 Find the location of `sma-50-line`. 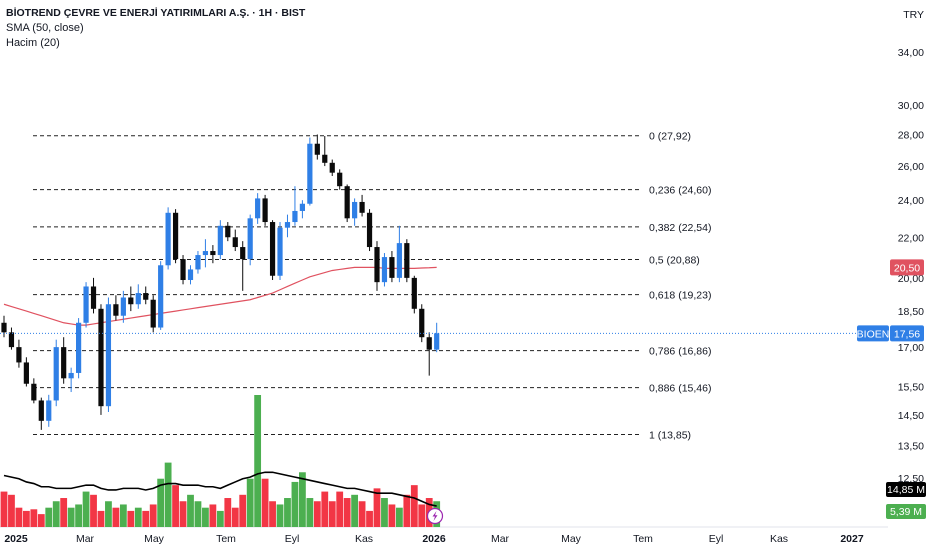

sma-50-line is located at coordinates (220, 296).